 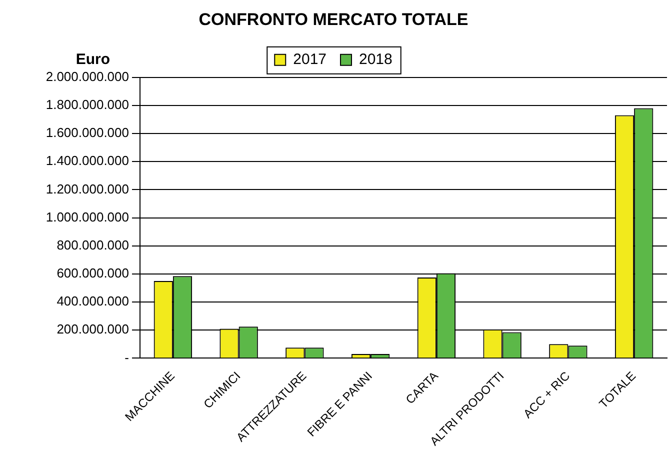 I want to click on y-tick-label: 800.000.000, so click(x=92, y=244).